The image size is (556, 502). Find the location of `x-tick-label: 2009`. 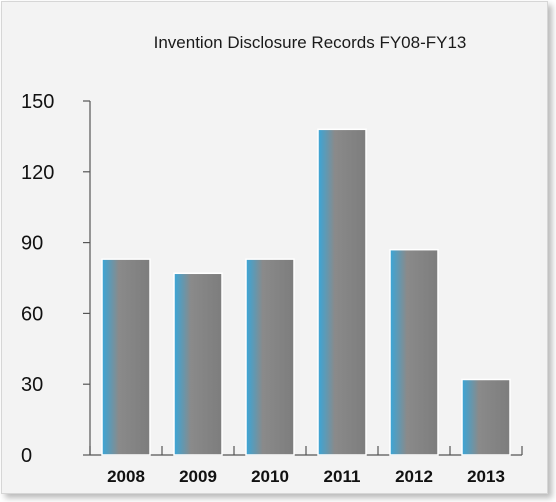

x-tick-label: 2009 is located at coordinates (198, 476).